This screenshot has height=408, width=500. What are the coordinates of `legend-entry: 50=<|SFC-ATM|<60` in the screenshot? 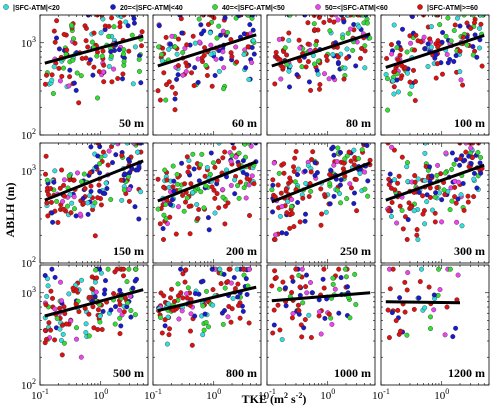 It's located at (351, 8).